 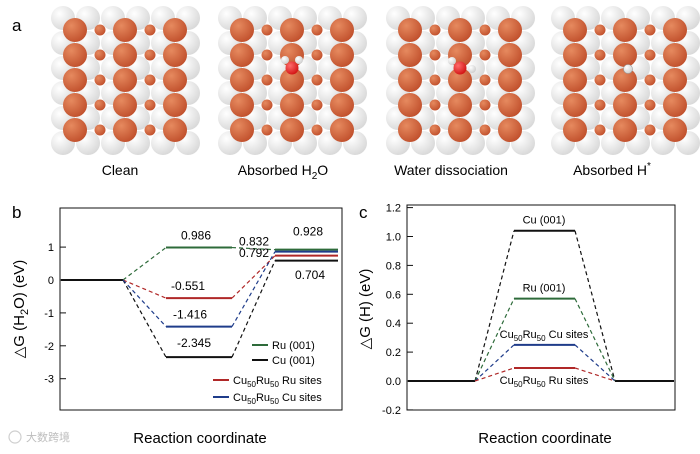 I want to click on caption-water-dissociation: Water dissociation, so click(x=451, y=170).